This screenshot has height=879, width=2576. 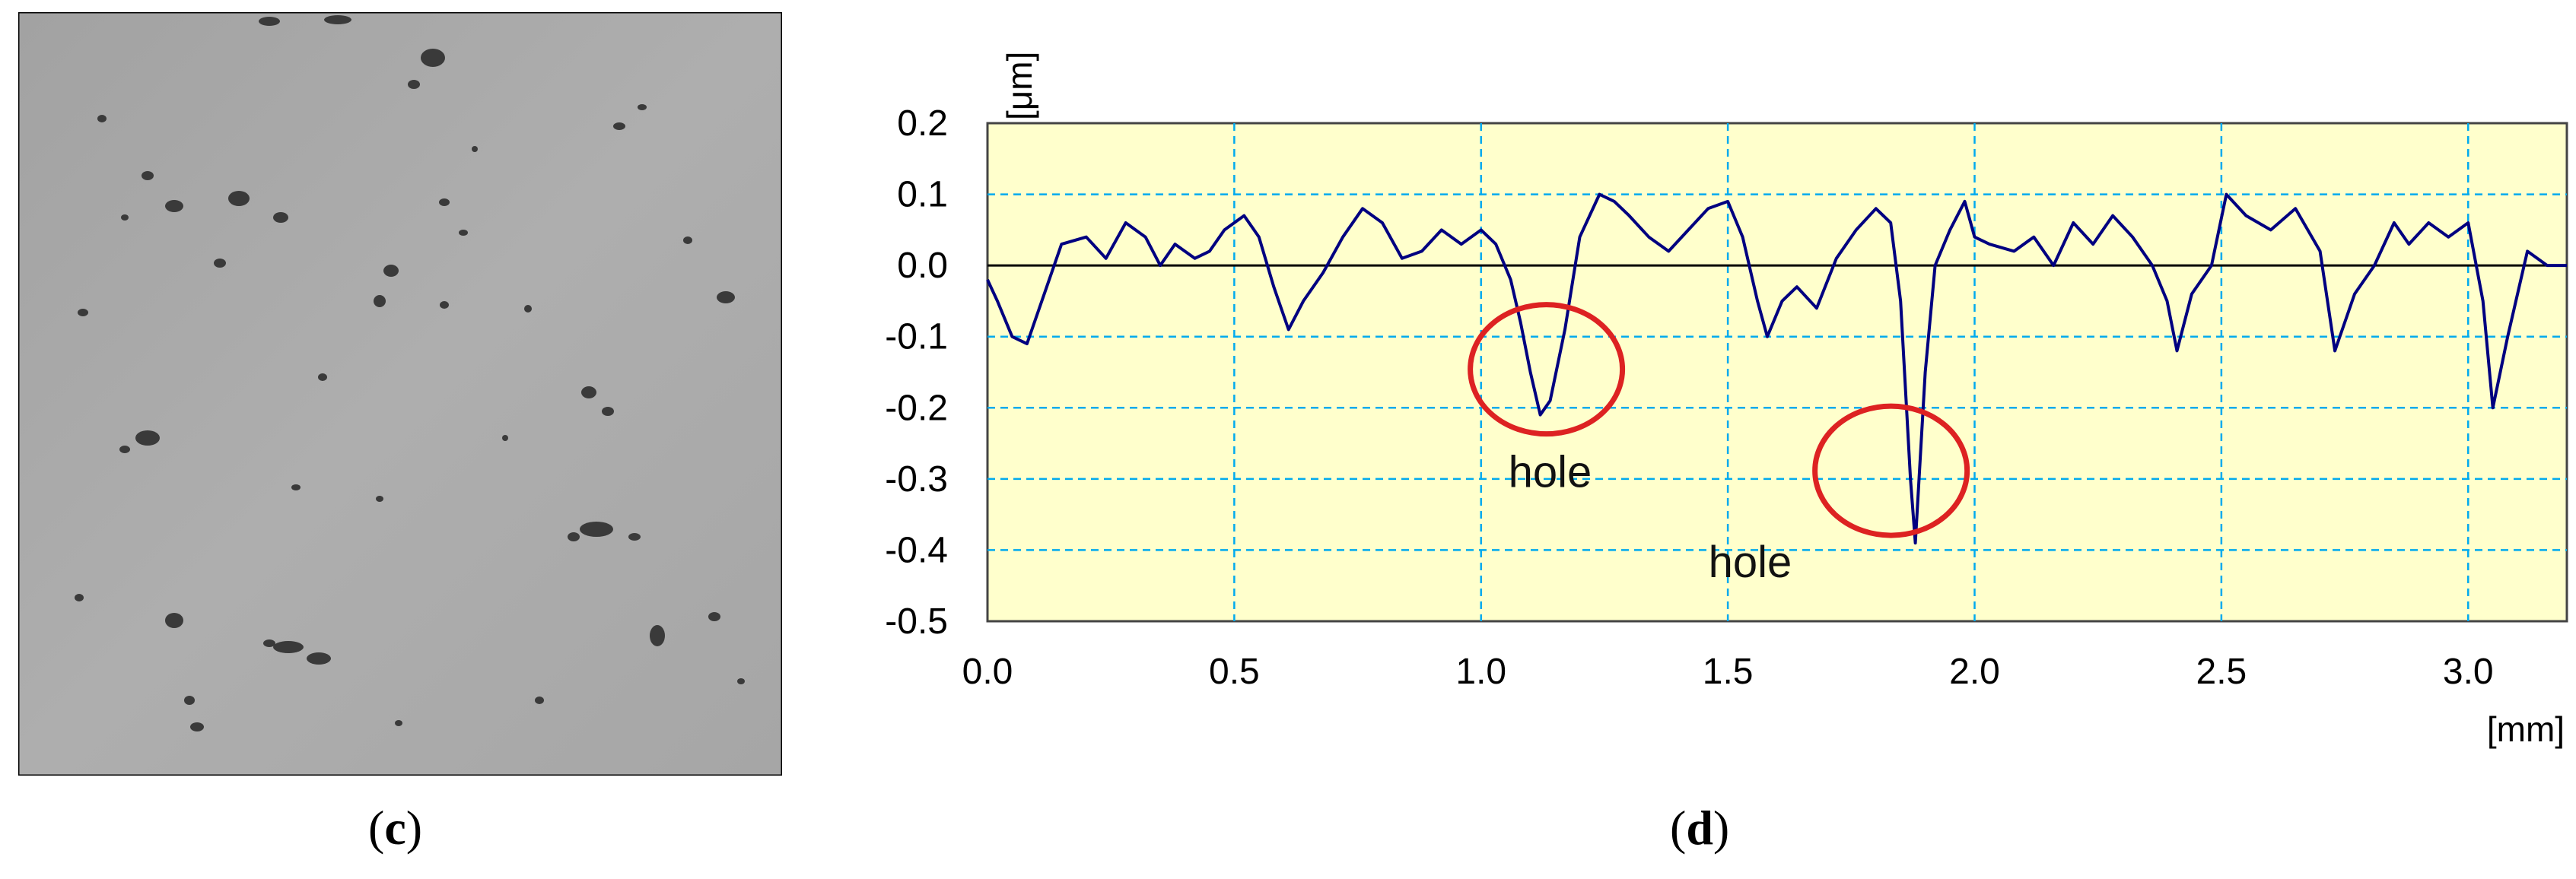 What do you see at coordinates (922, 123) in the screenshot?
I see `y-tick-label: 0.2` at bounding box center [922, 123].